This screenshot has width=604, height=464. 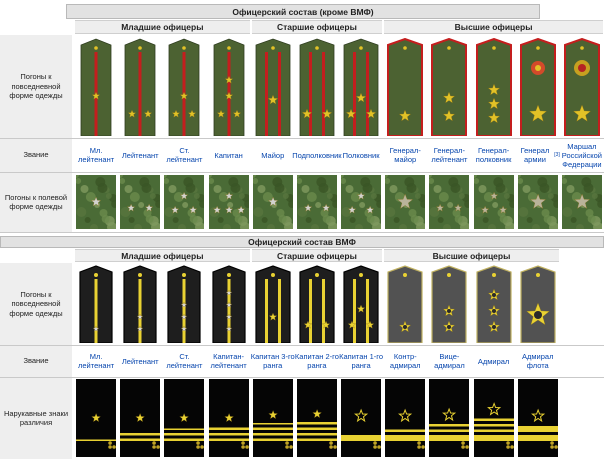 I want to click on rank-name-link: Капитан 1-го ранга, so click(x=361, y=361).